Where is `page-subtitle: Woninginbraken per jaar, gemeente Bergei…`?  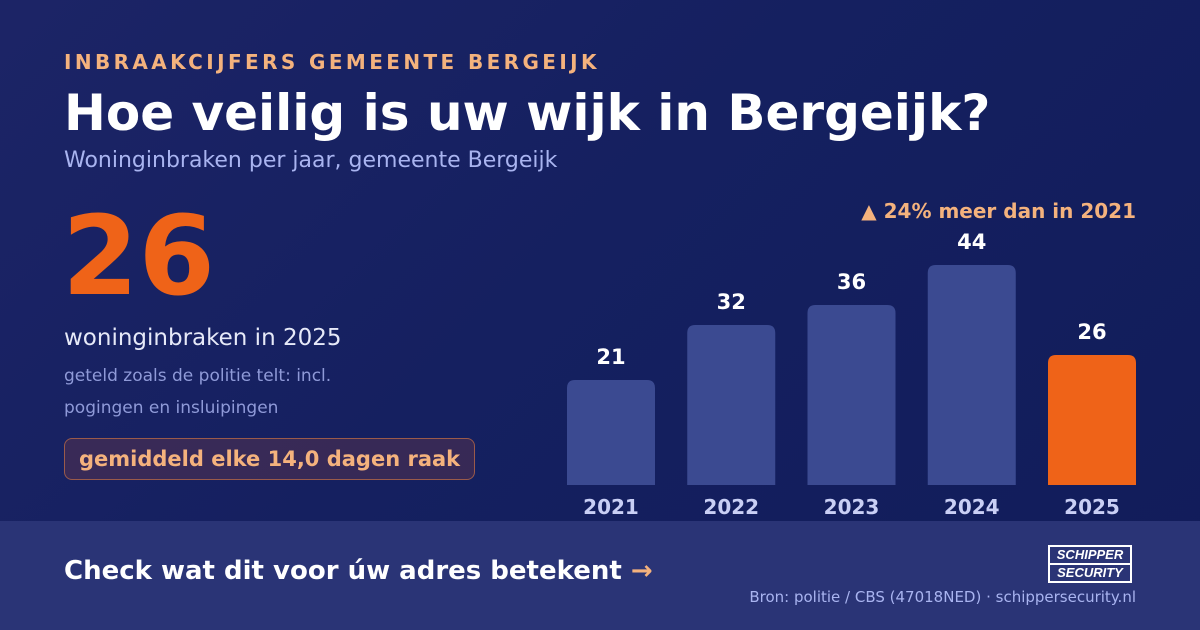 page-subtitle: Woninginbraken per jaar, gemeente Bergei… is located at coordinates (311, 160).